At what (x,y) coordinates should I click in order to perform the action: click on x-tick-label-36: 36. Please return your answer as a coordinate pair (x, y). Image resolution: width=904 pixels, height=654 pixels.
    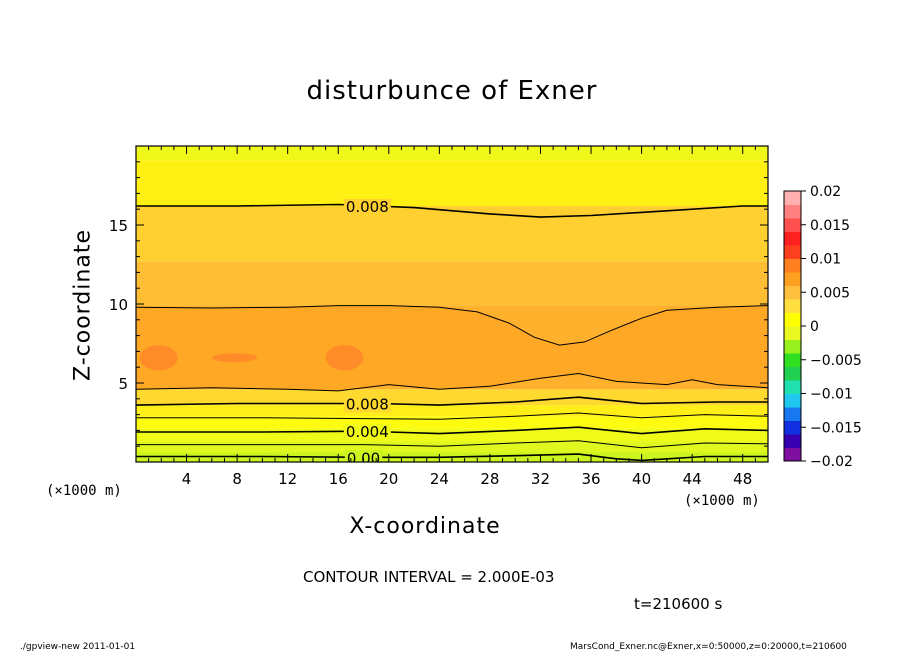
    Looking at the image, I should click on (590, 479).